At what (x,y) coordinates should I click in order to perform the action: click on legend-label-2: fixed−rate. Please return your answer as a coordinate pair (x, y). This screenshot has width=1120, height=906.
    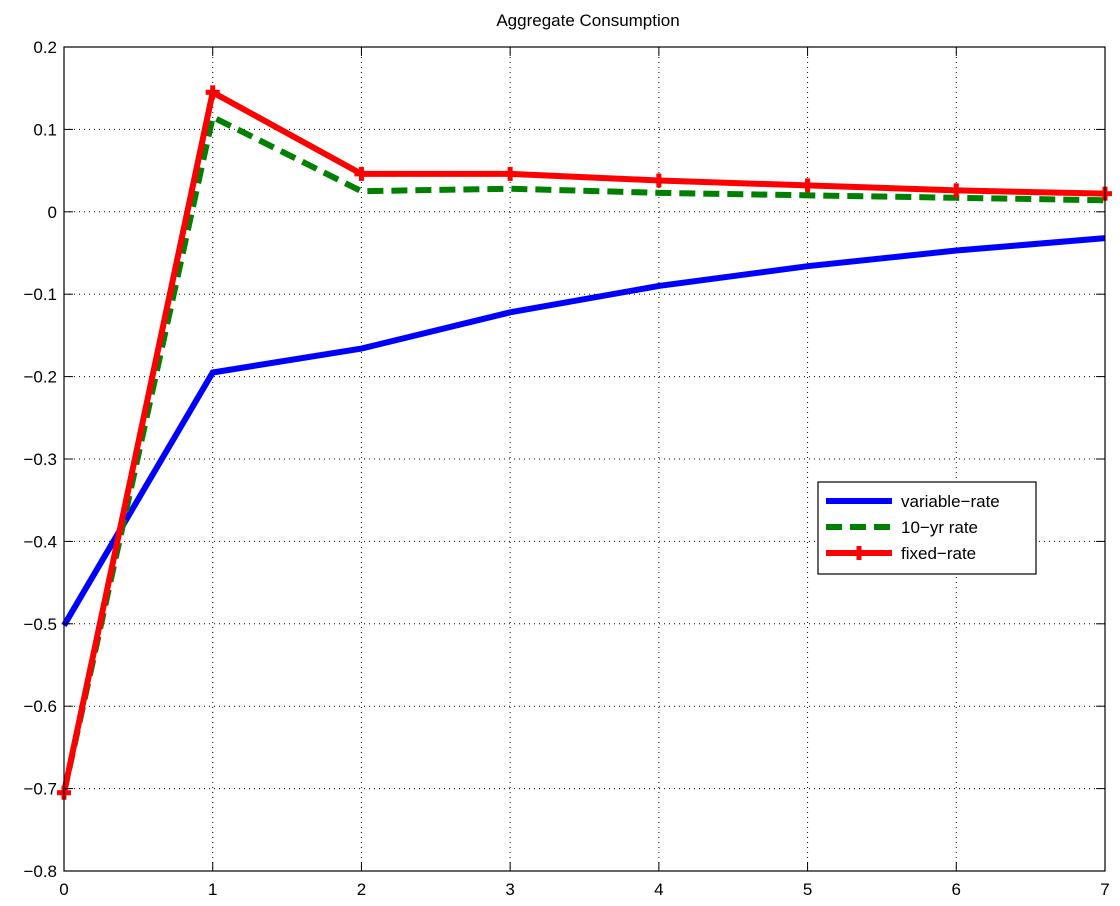
    Looking at the image, I should click on (938, 553).